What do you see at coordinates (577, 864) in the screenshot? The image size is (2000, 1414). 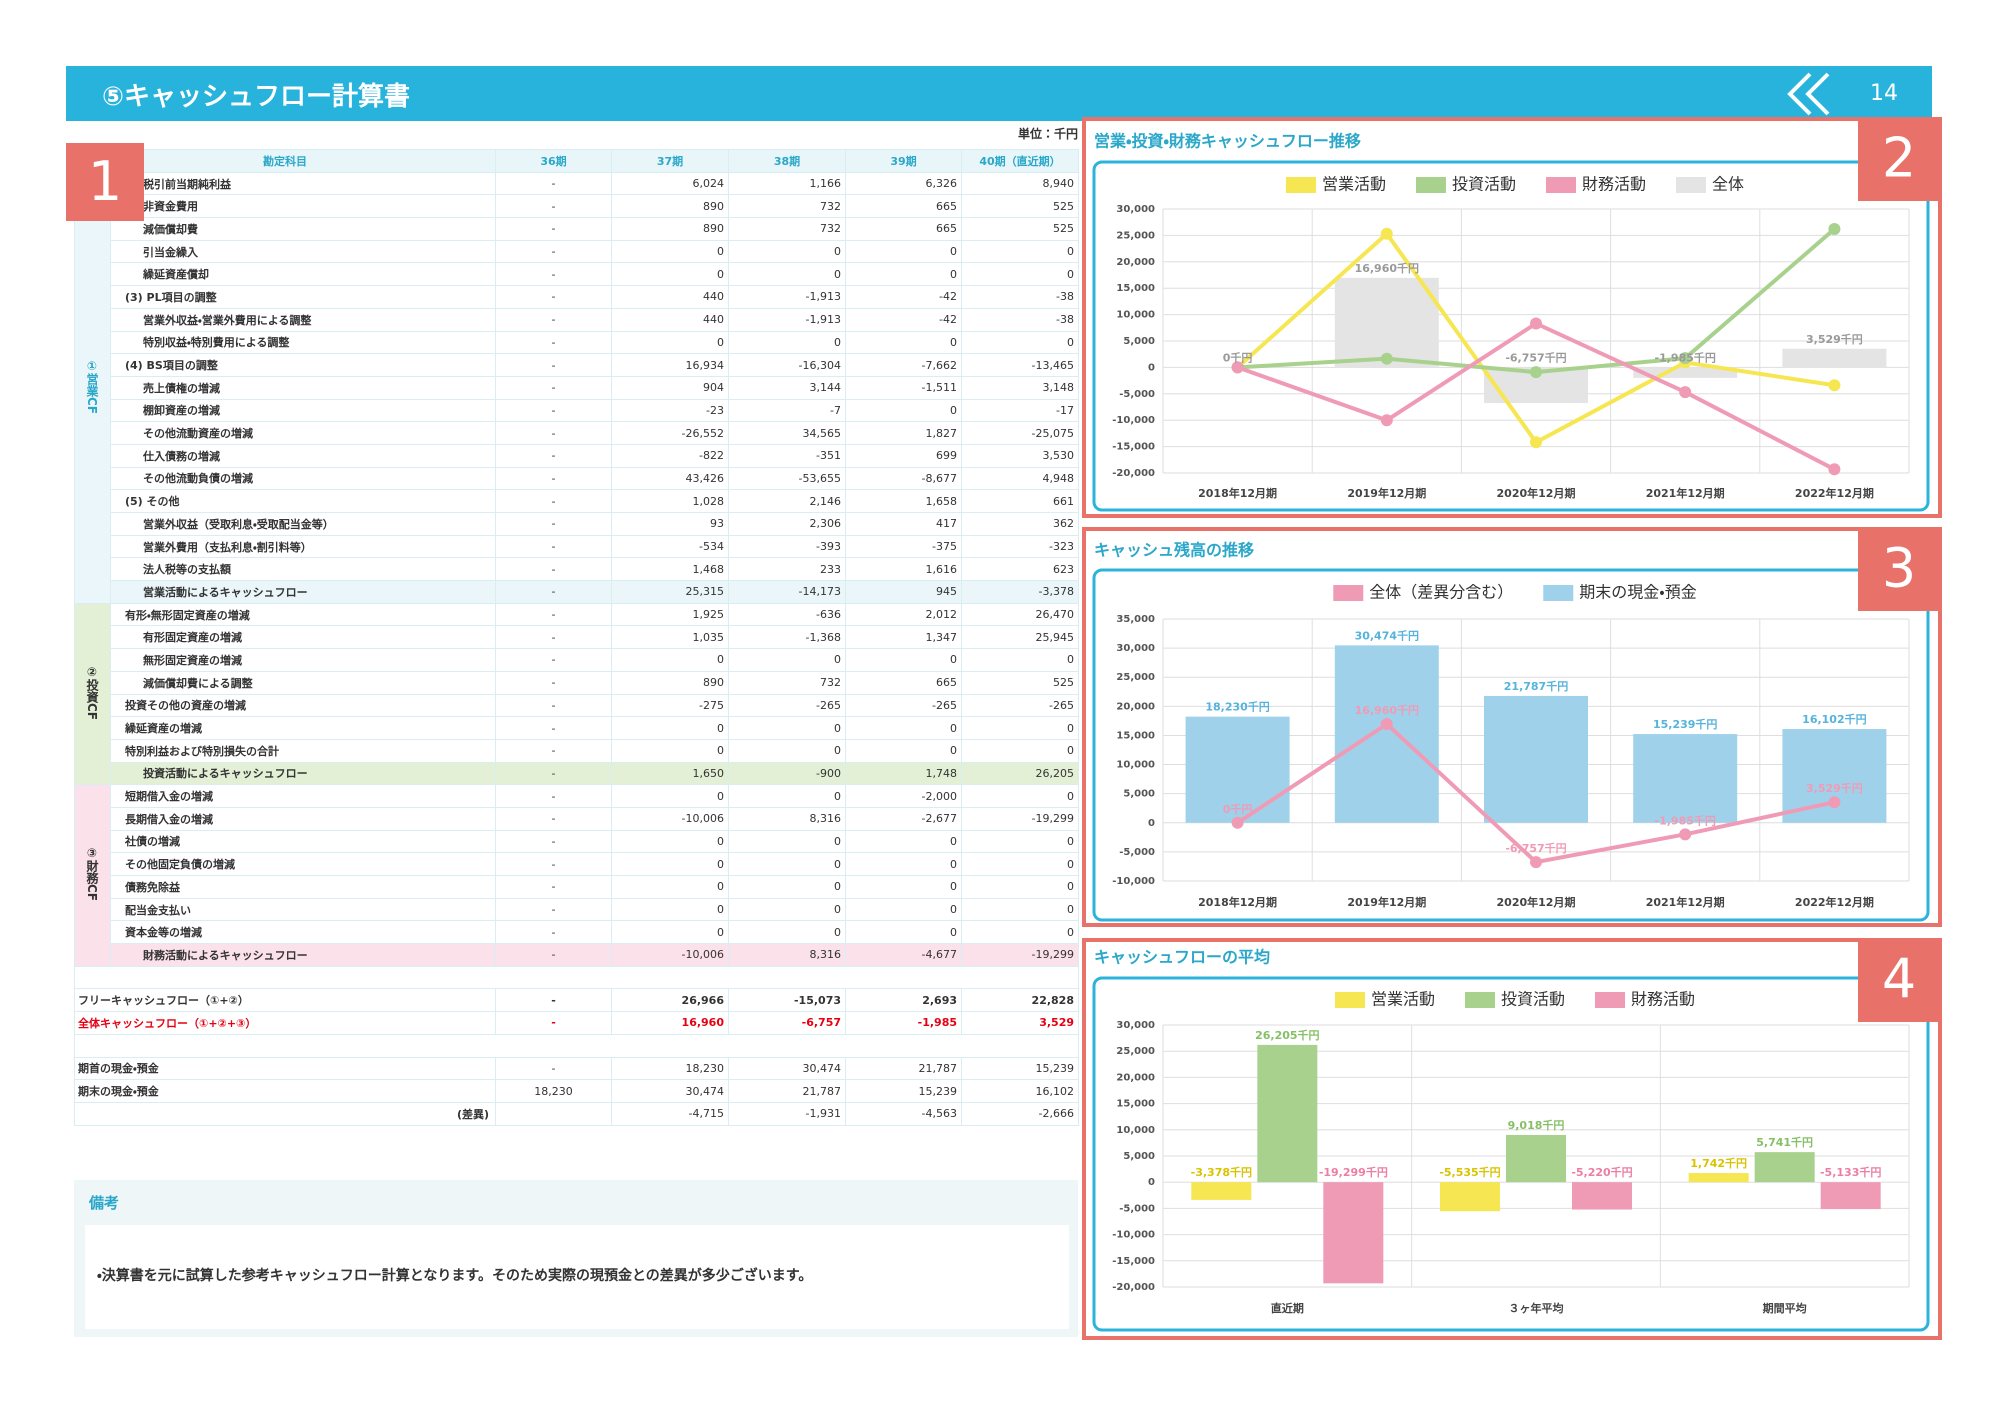 I see `table-row: その他固定負債の増減 -0 0 0 0` at bounding box center [577, 864].